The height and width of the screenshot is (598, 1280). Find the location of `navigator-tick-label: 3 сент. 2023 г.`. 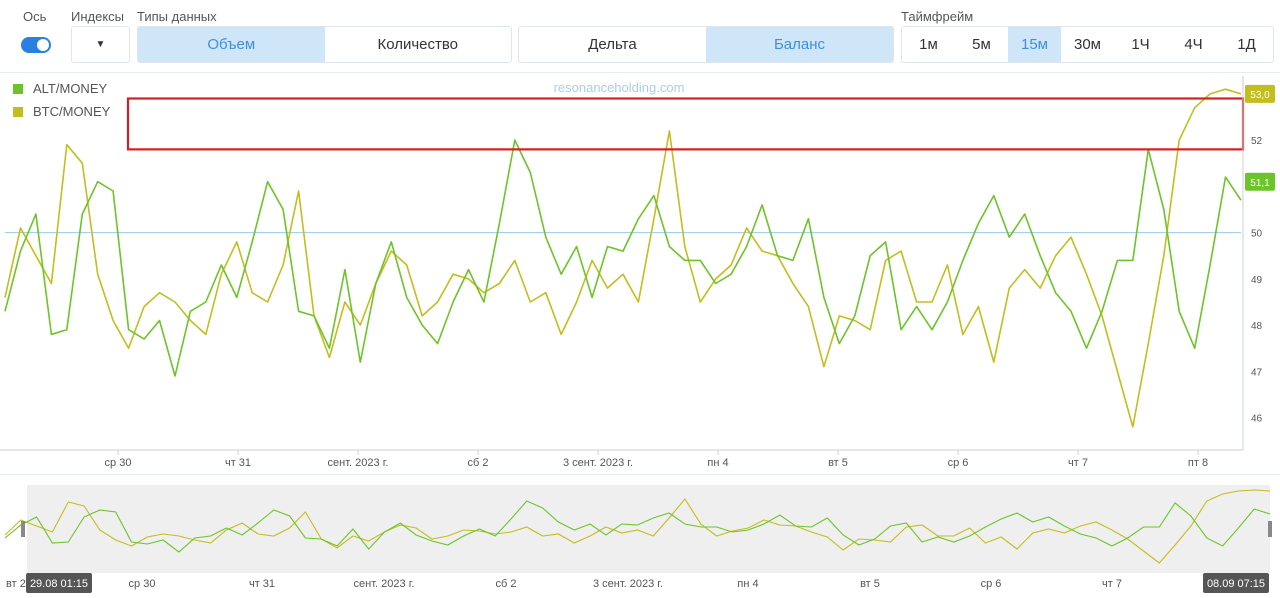

navigator-tick-label: 3 сент. 2023 г. is located at coordinates (628, 584).